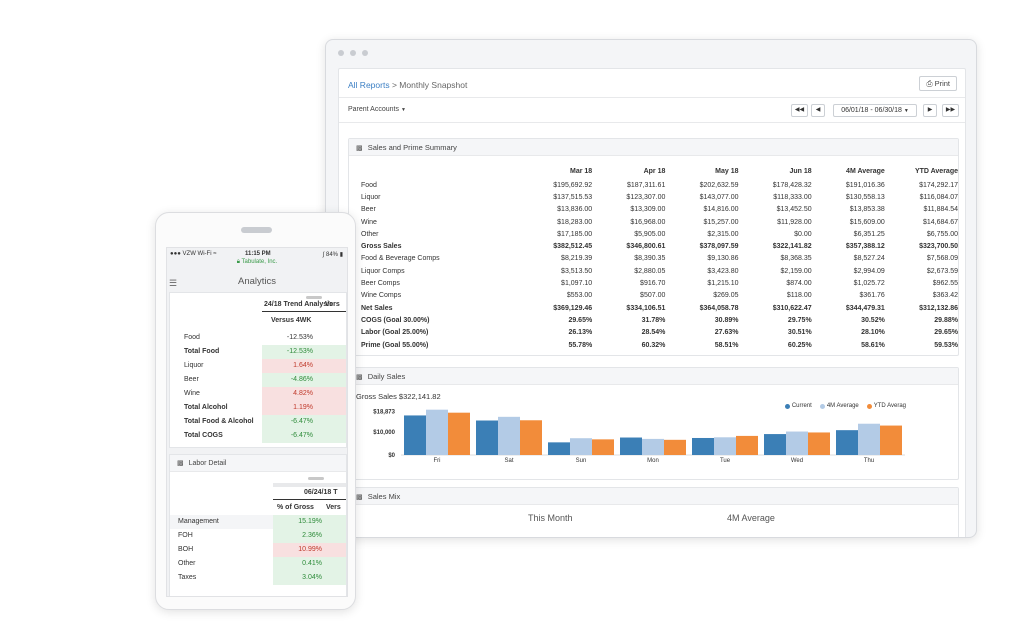 The height and width of the screenshot is (625, 1030). I want to click on row-label: COGS (Goal 30.00%), so click(395, 320).